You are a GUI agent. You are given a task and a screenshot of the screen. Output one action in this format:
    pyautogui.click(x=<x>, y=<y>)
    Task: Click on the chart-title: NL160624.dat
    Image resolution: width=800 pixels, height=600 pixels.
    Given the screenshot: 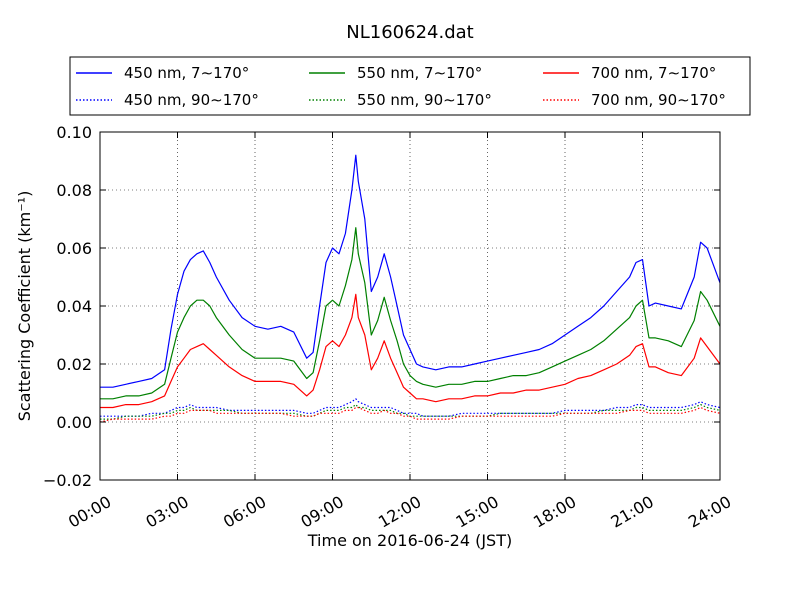 What is the action you would take?
    pyautogui.click(x=409, y=32)
    